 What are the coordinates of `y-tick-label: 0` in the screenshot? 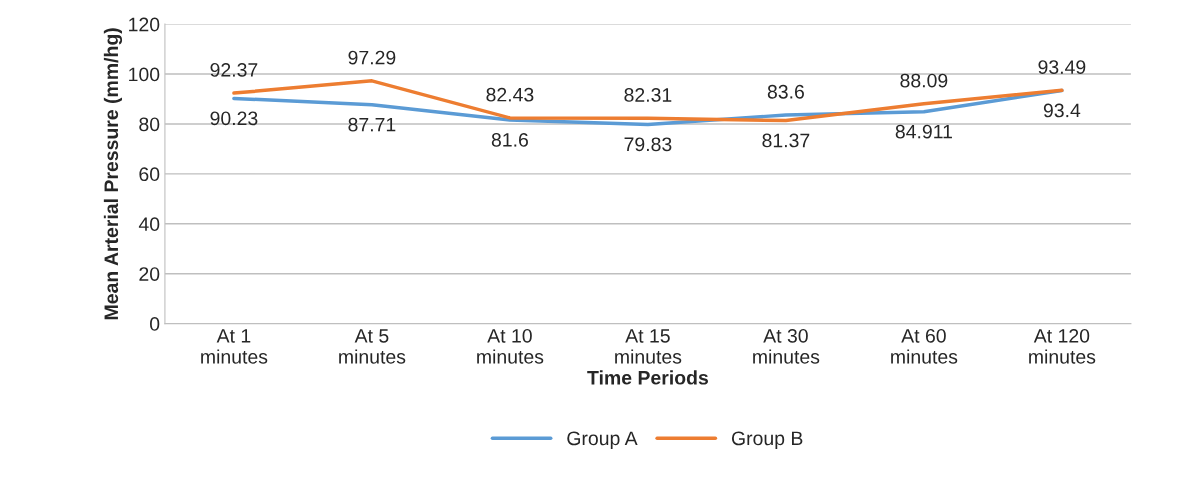 It's located at (155, 324).